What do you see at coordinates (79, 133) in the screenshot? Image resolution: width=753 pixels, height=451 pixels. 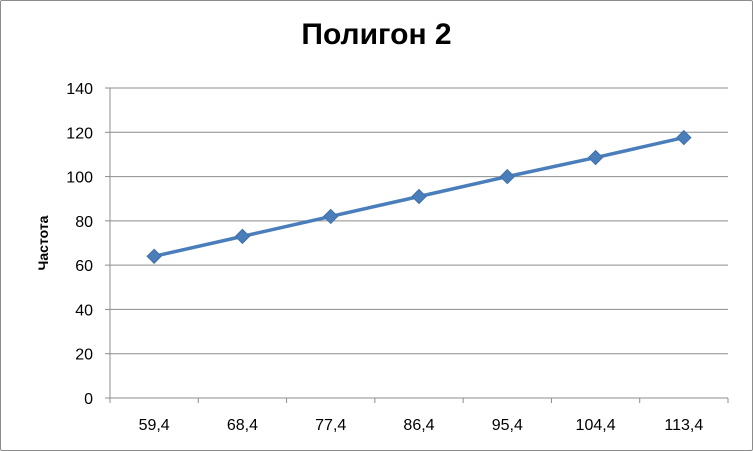 I see `y-tick-label: 120` at bounding box center [79, 133].